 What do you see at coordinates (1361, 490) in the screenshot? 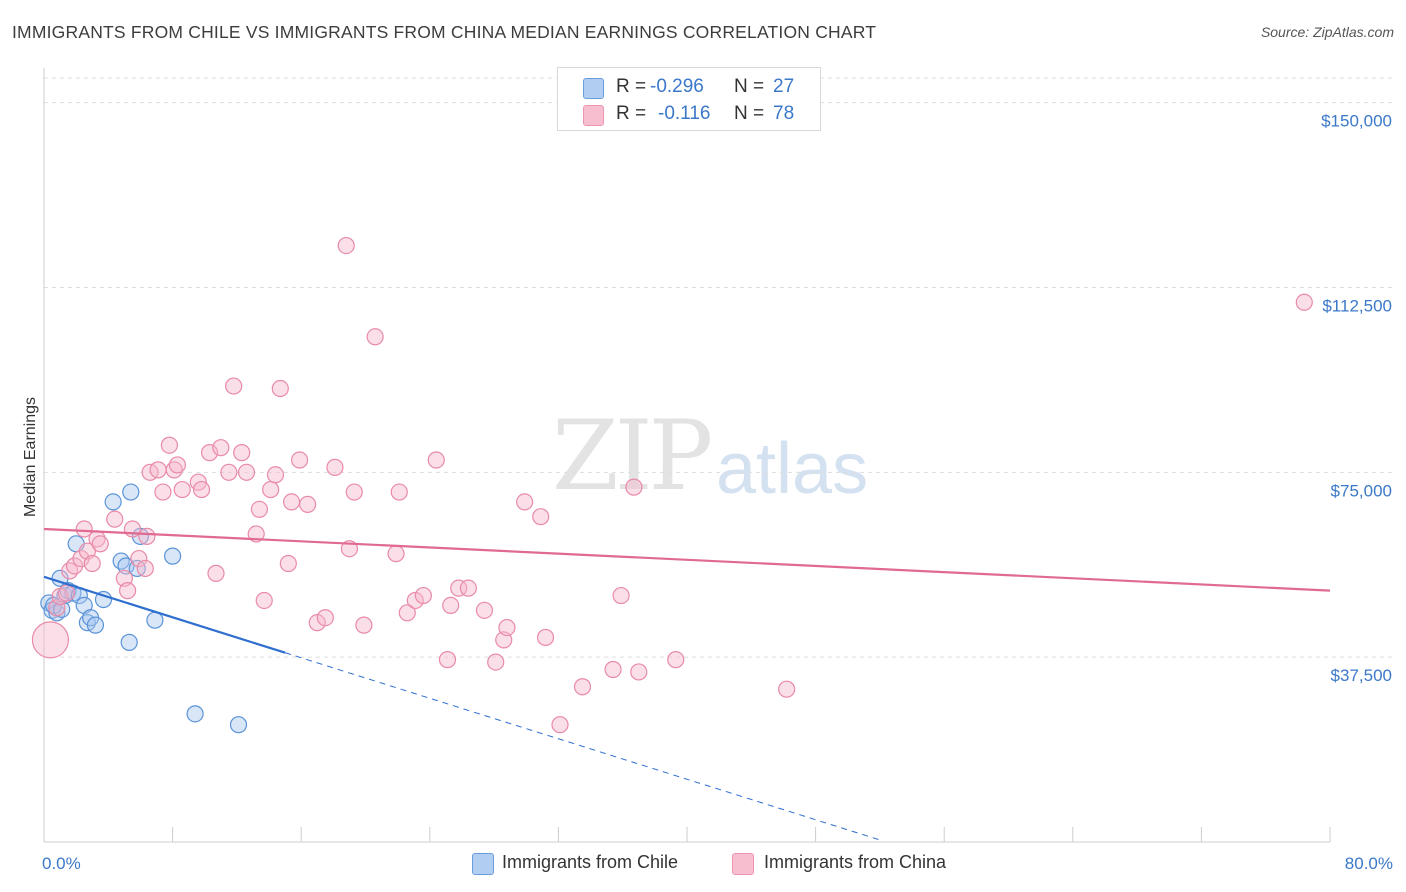
I see `y-tick-label: $75,000` at bounding box center [1361, 490].